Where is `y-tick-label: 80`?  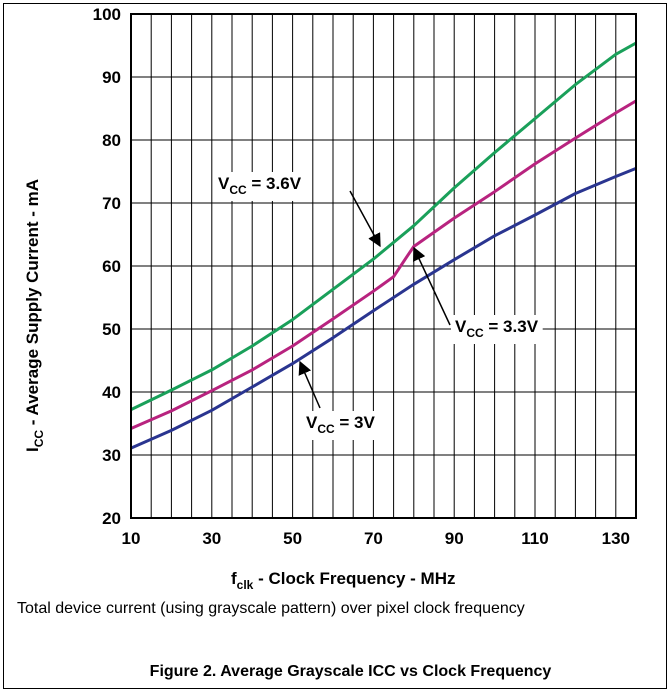 y-tick-label: 80 is located at coordinates (111, 140).